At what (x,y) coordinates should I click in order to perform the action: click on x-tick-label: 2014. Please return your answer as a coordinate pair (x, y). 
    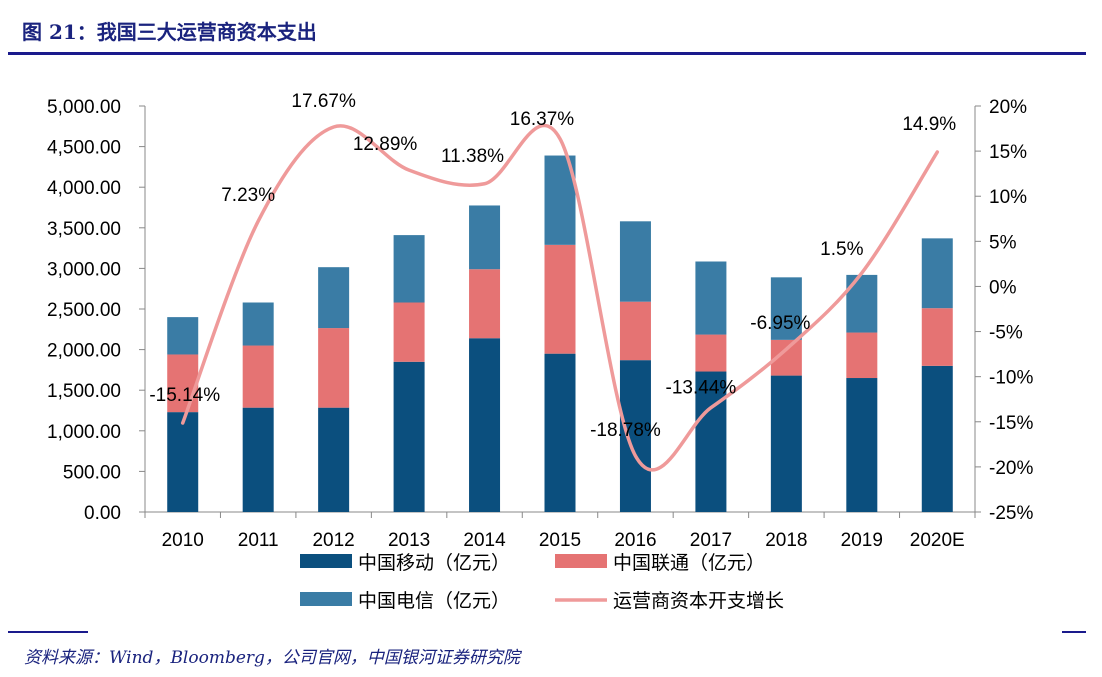
    Looking at the image, I should click on (484, 540).